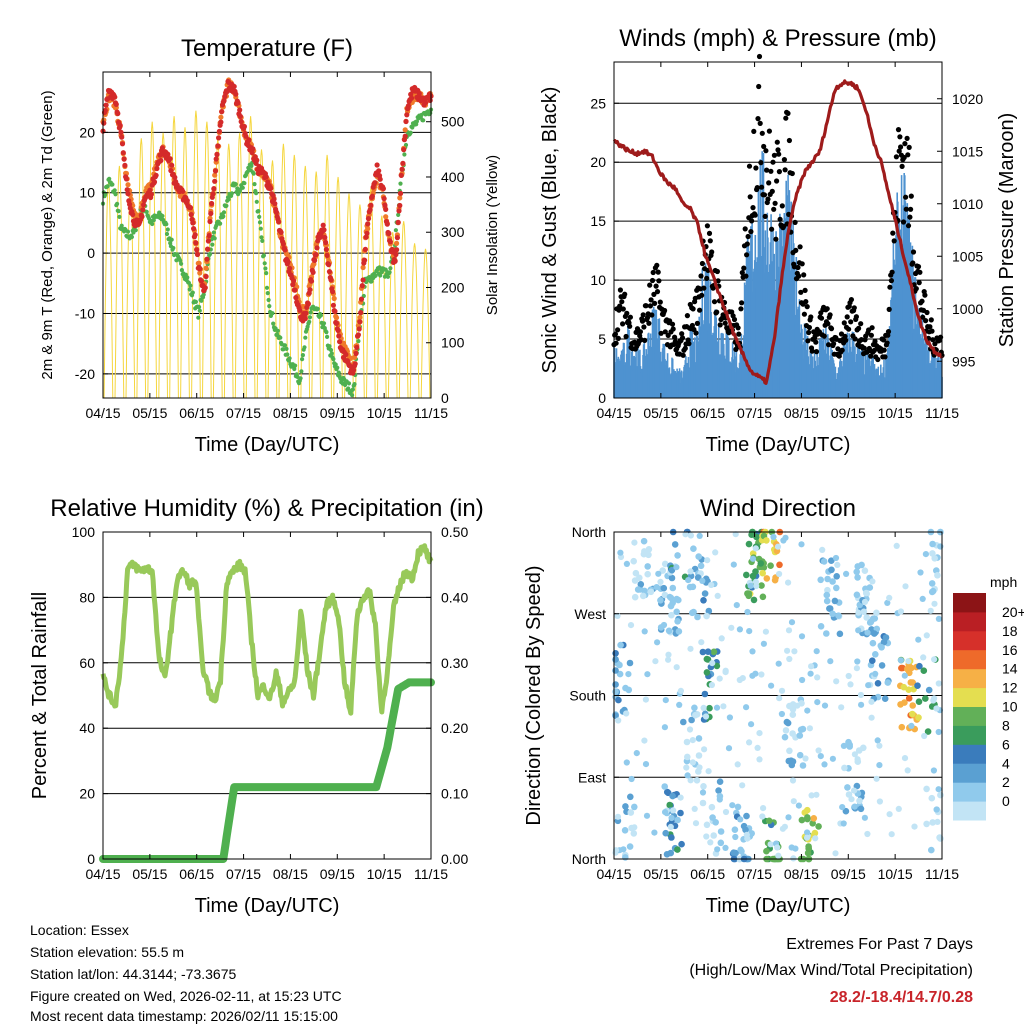  I want to click on x-tick-label: 09/15, so click(337, 413).